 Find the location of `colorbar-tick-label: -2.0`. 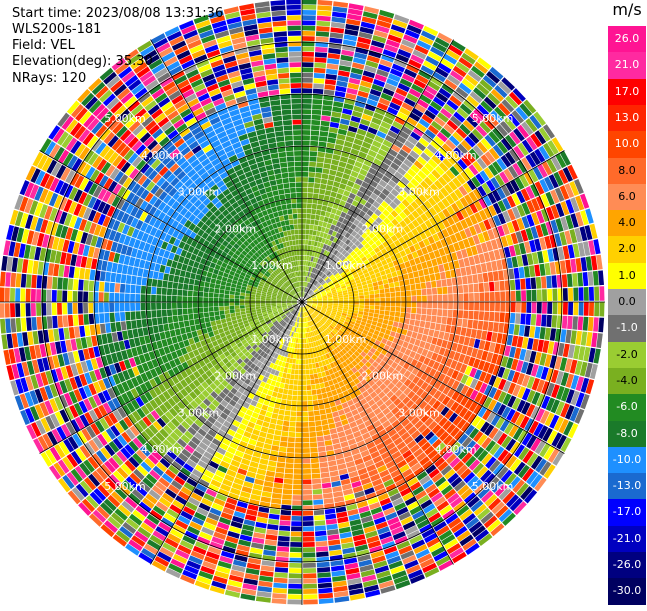

colorbar-tick-label: -2.0 is located at coordinates (627, 354).